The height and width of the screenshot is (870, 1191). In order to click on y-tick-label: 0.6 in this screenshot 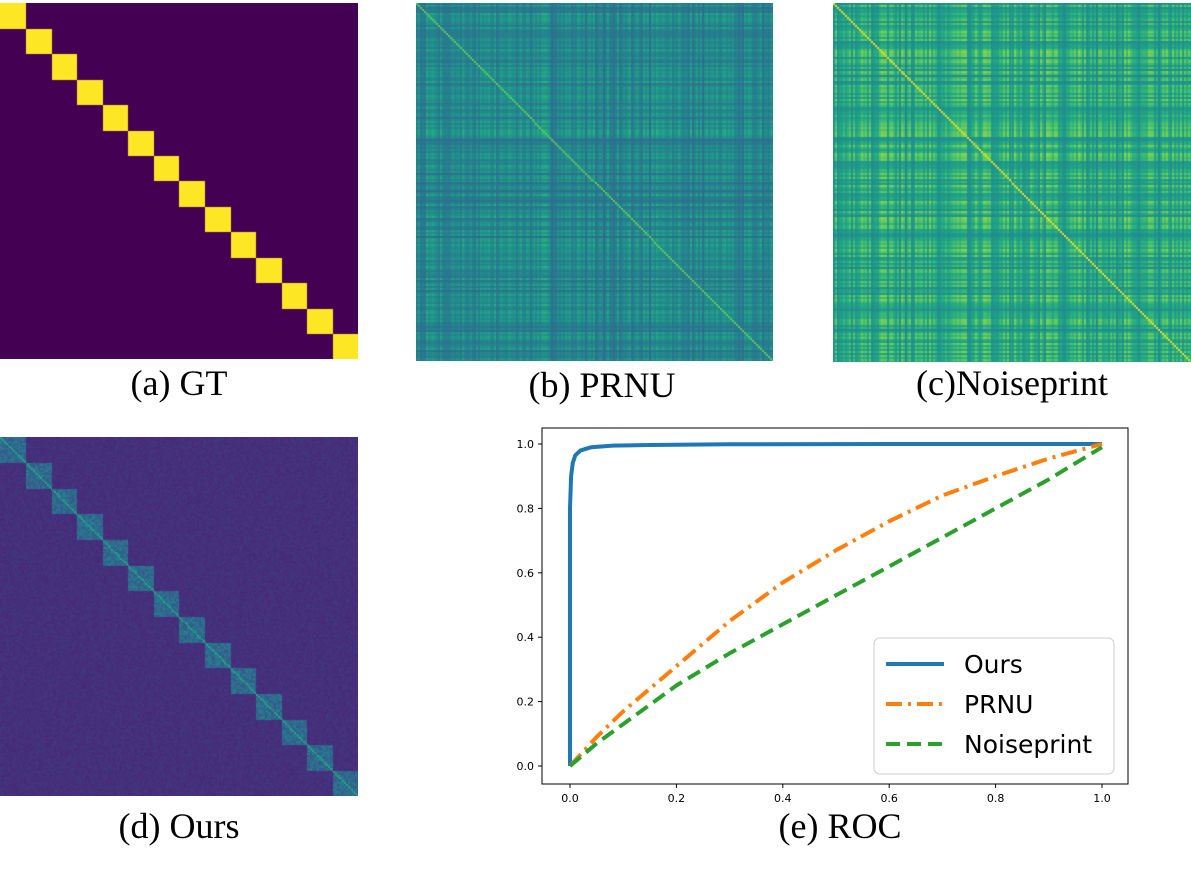, I will do `click(526, 573)`.